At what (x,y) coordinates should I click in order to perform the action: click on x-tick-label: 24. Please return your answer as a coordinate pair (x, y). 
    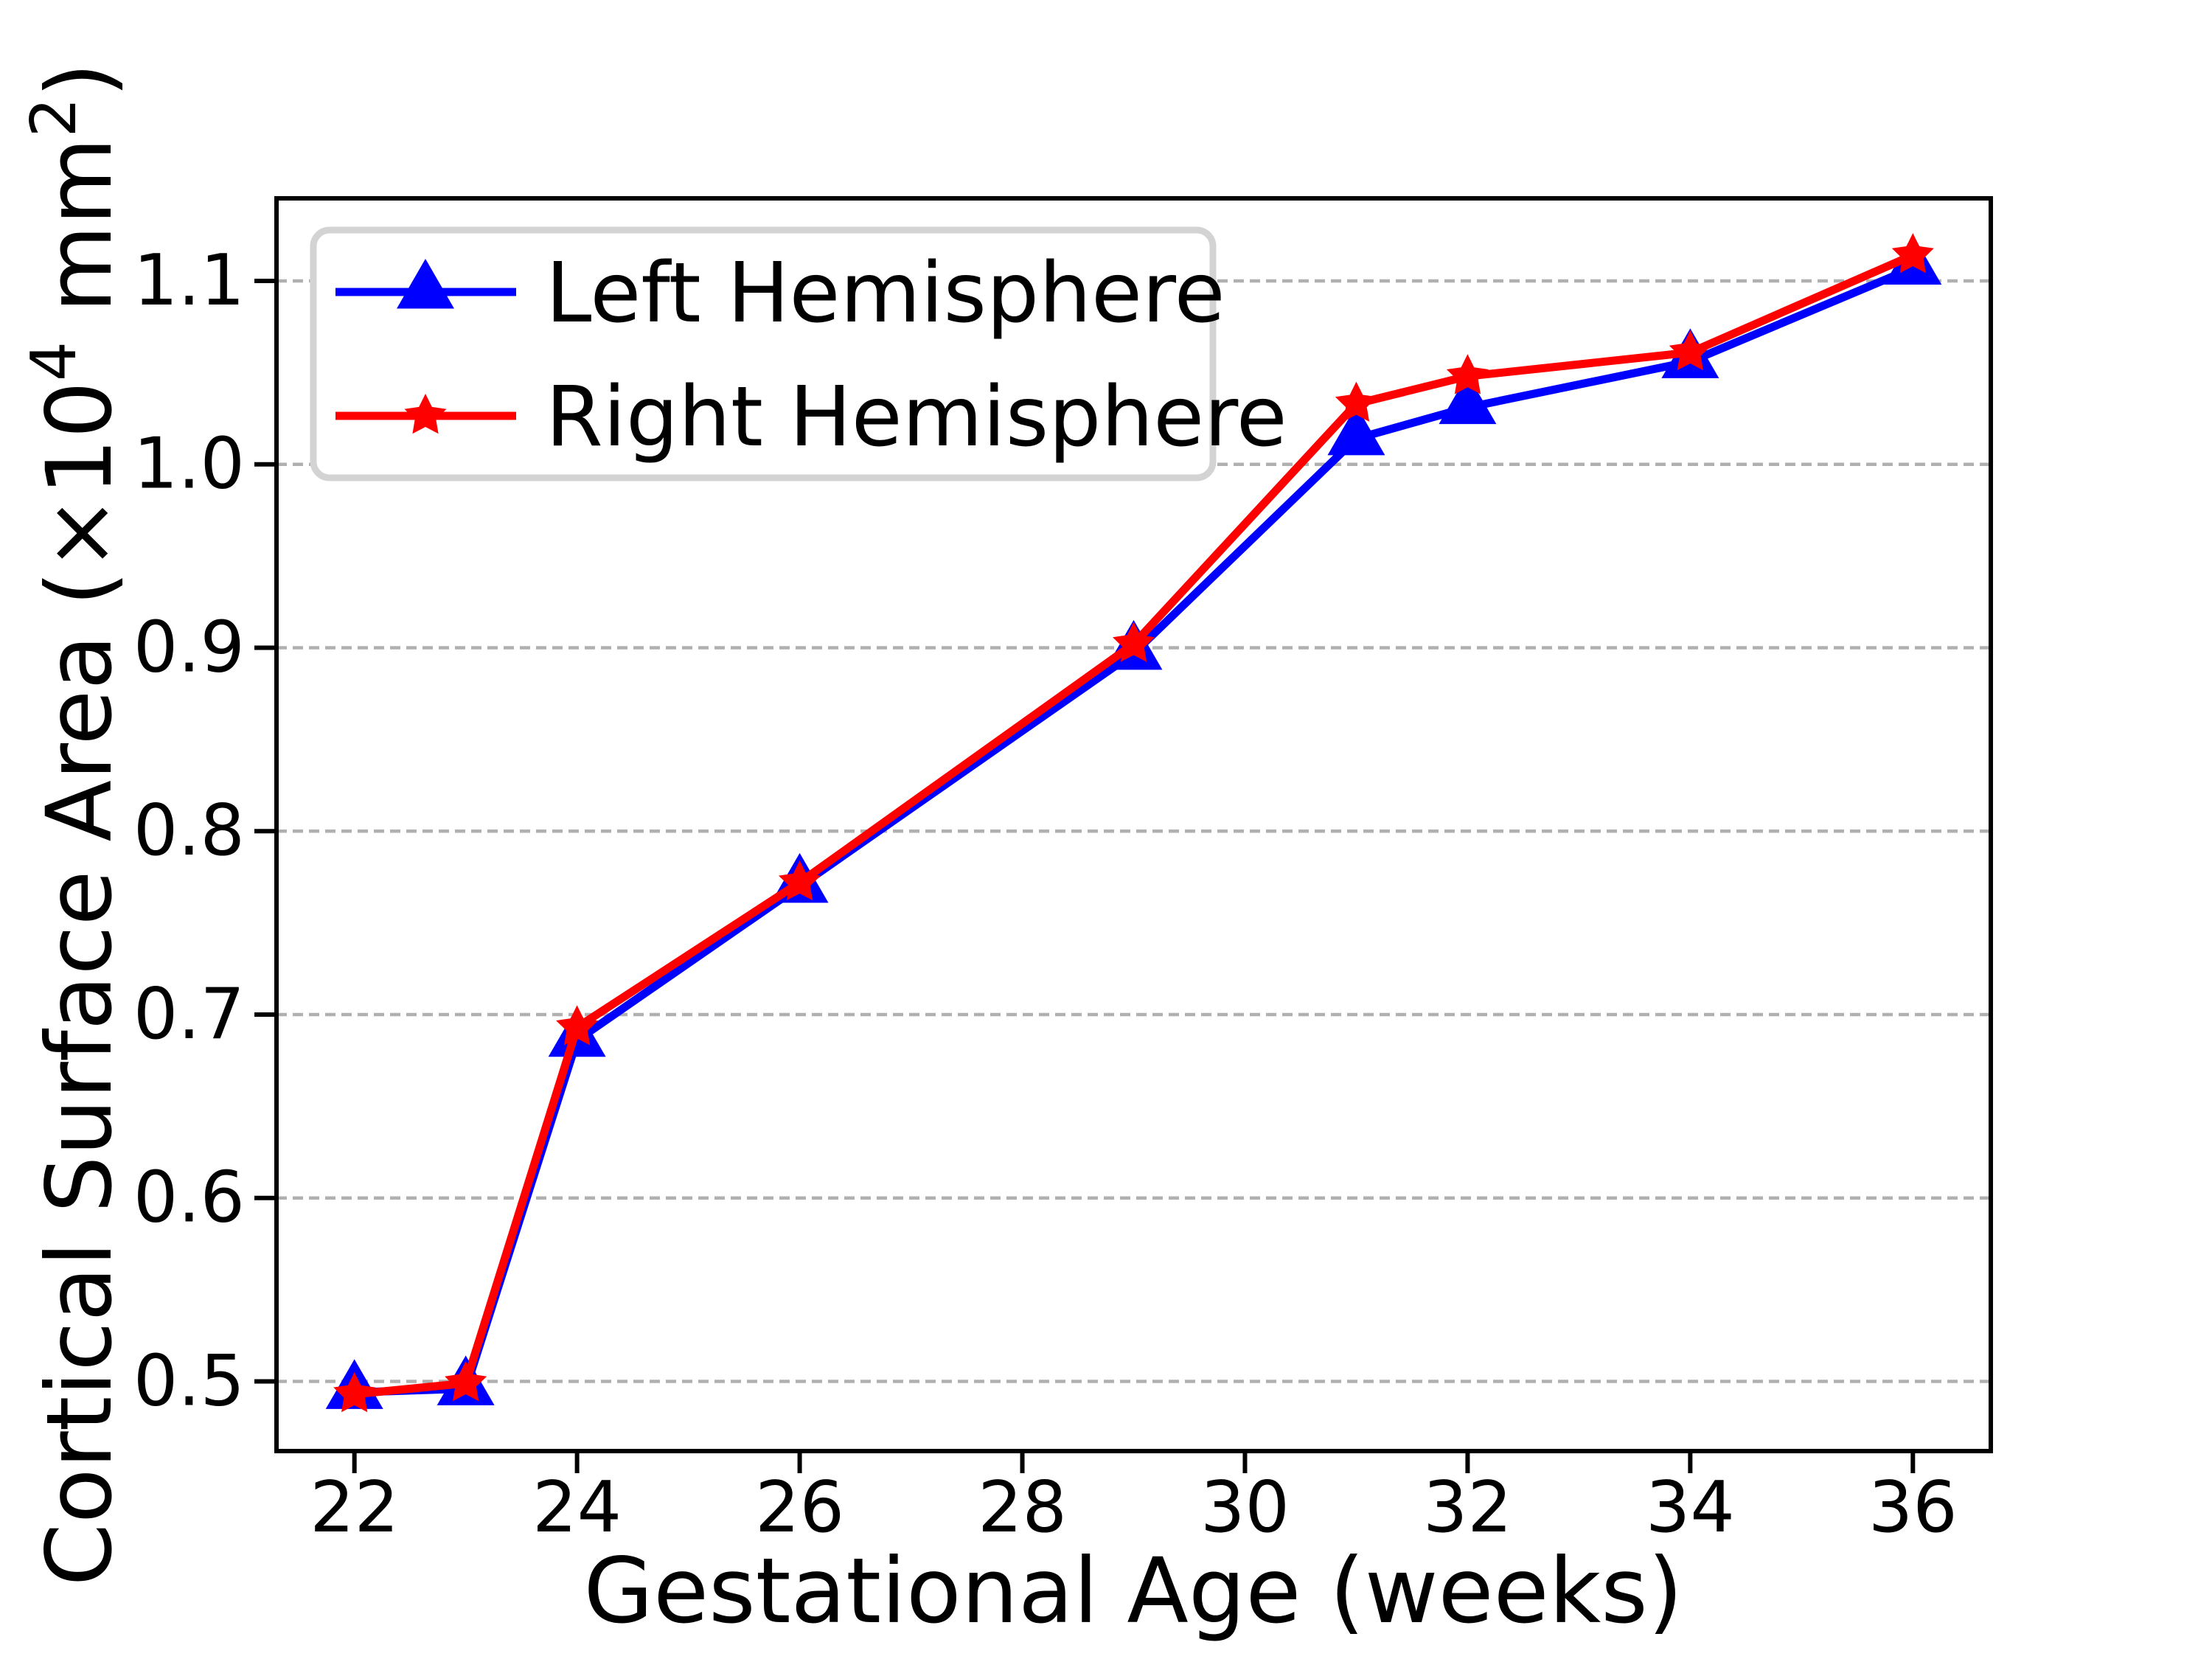
    Looking at the image, I should click on (577, 1507).